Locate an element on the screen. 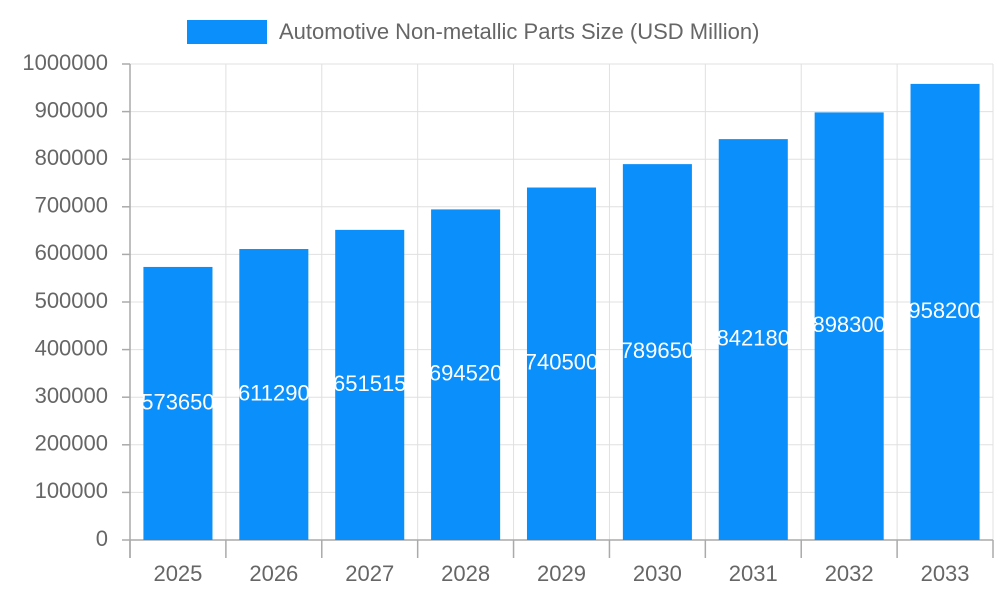 The height and width of the screenshot is (600, 1000). x-tick-label: 2033 is located at coordinates (945, 573).